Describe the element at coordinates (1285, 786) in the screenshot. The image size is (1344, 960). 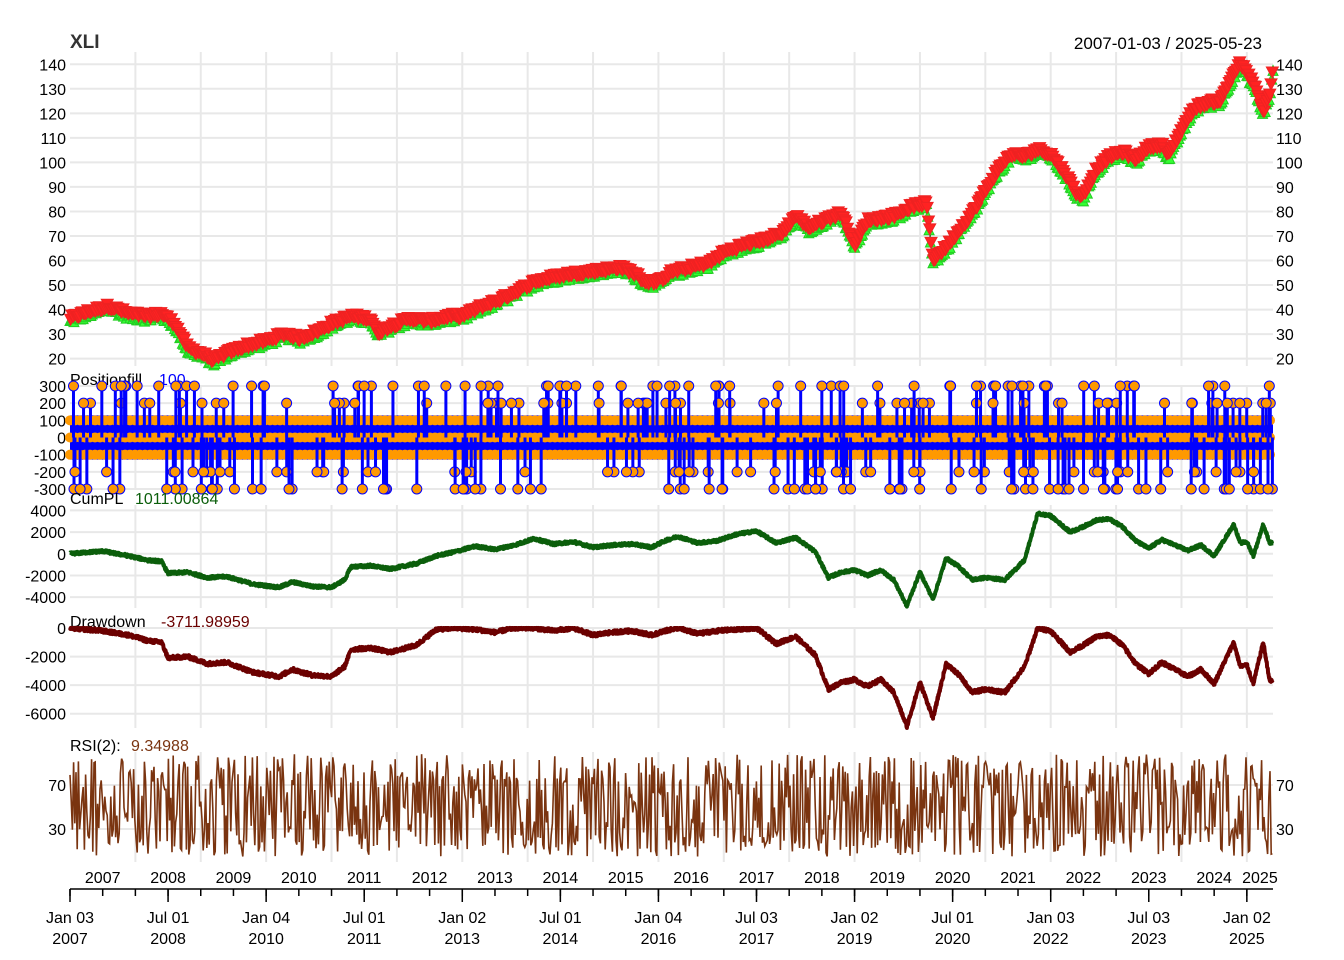
I see `y-tick-label-right: 70` at that location.